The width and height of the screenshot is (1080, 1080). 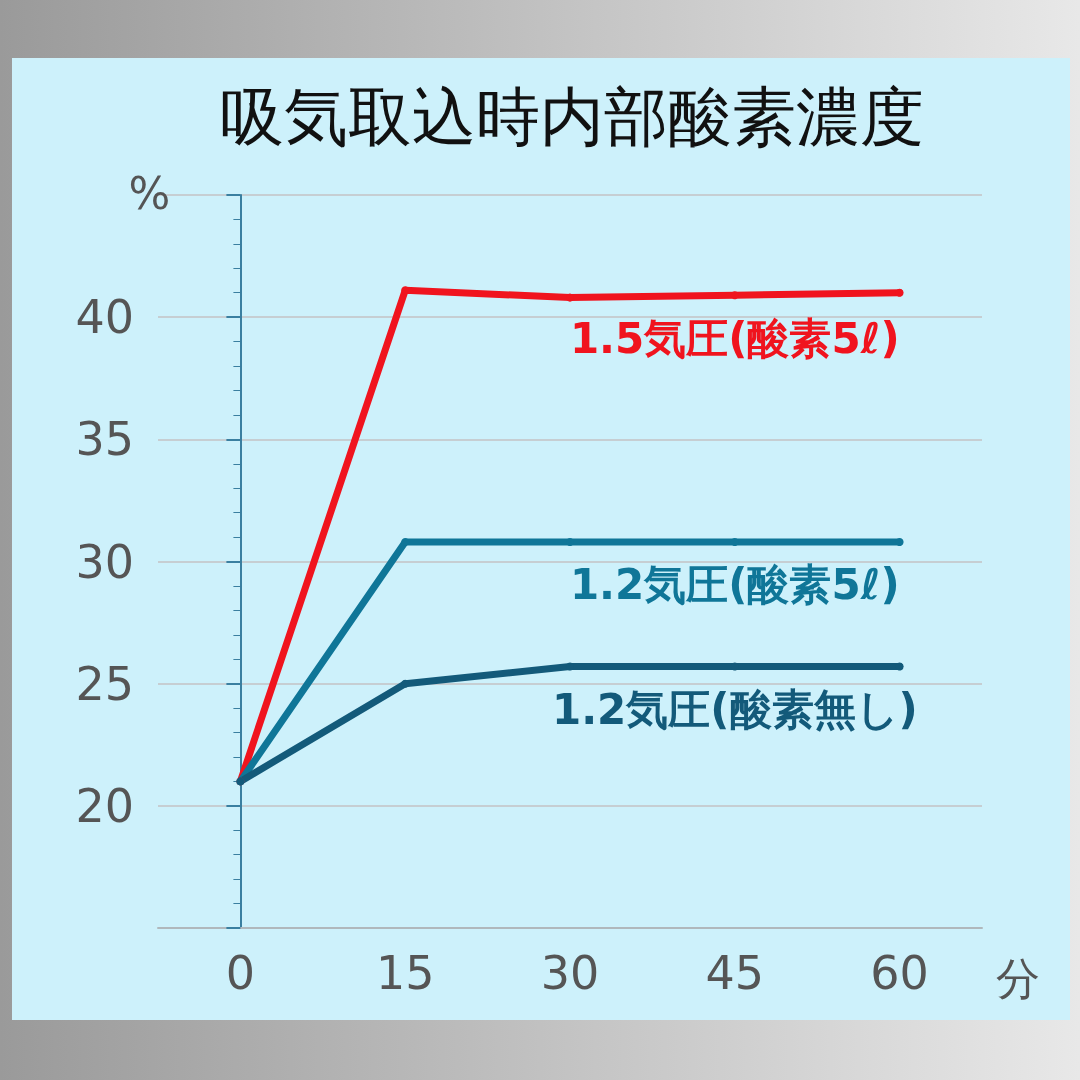 What do you see at coordinates (405, 973) in the screenshot?
I see `x-tick-label: 15` at bounding box center [405, 973].